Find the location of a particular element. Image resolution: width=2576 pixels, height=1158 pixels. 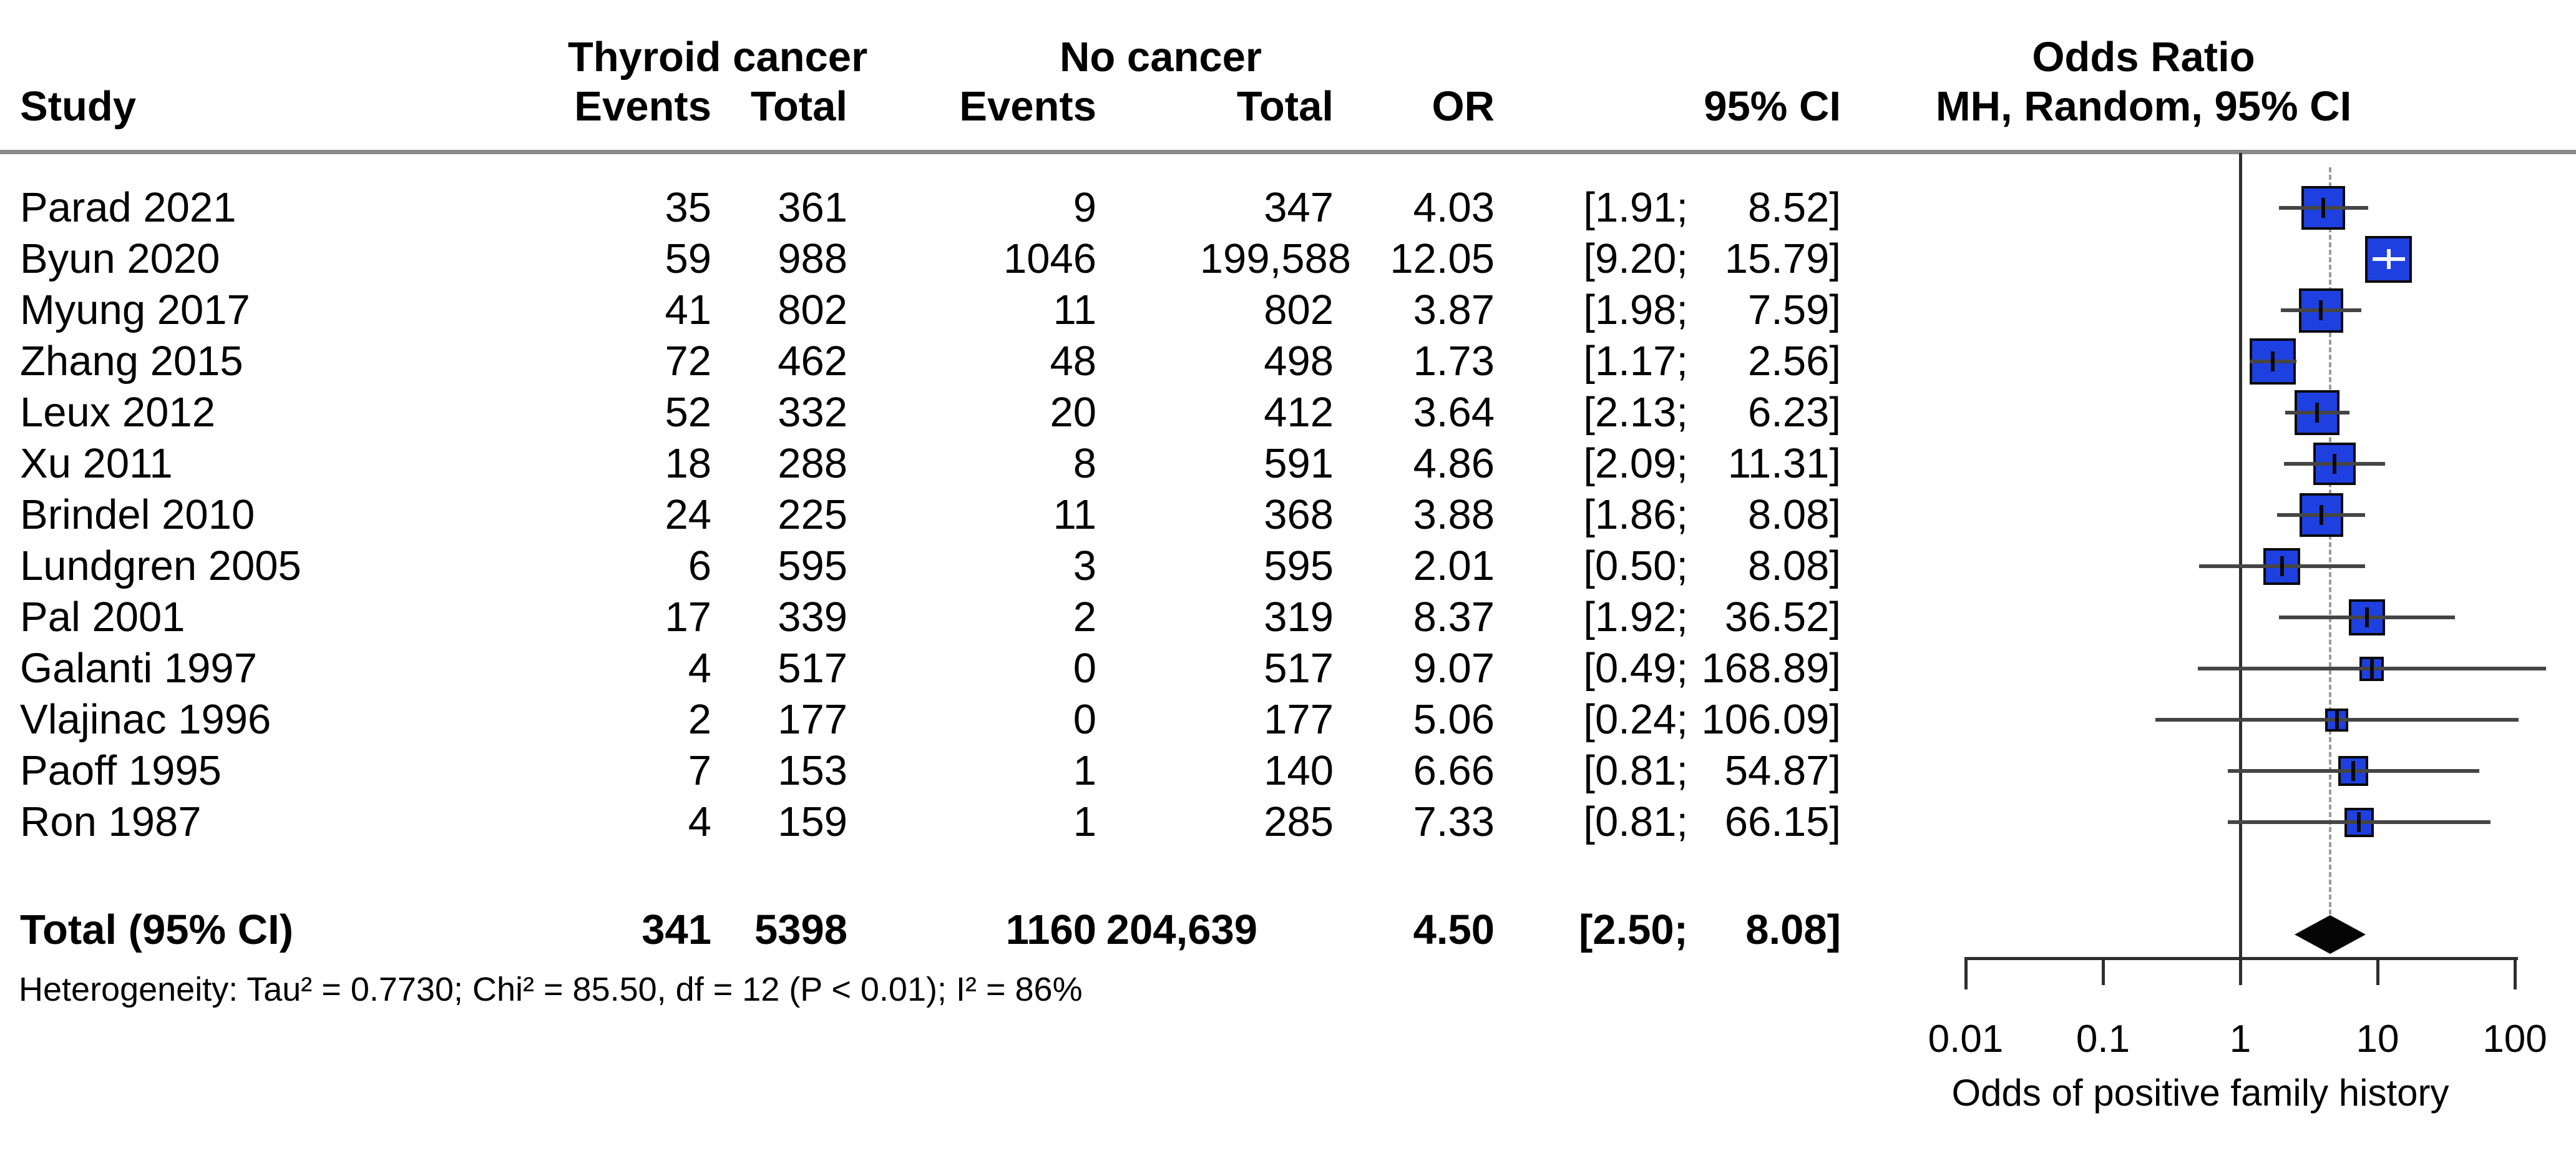

col-header-events-cancer: Events is located at coordinates (642, 106).